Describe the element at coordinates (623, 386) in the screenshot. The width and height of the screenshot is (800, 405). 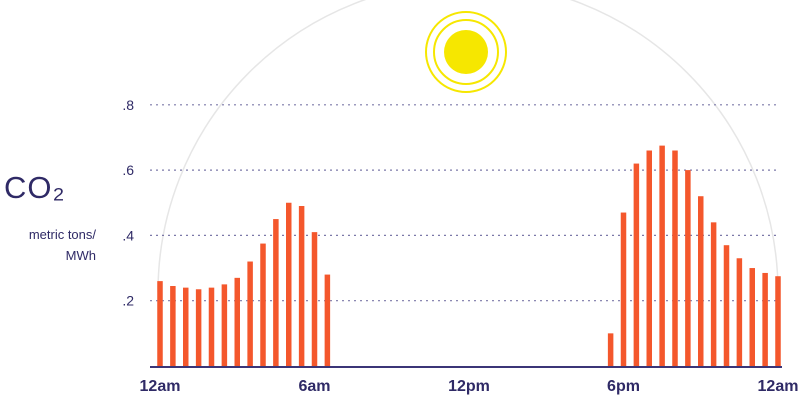
I see `x-tick-label: 6pm` at that location.